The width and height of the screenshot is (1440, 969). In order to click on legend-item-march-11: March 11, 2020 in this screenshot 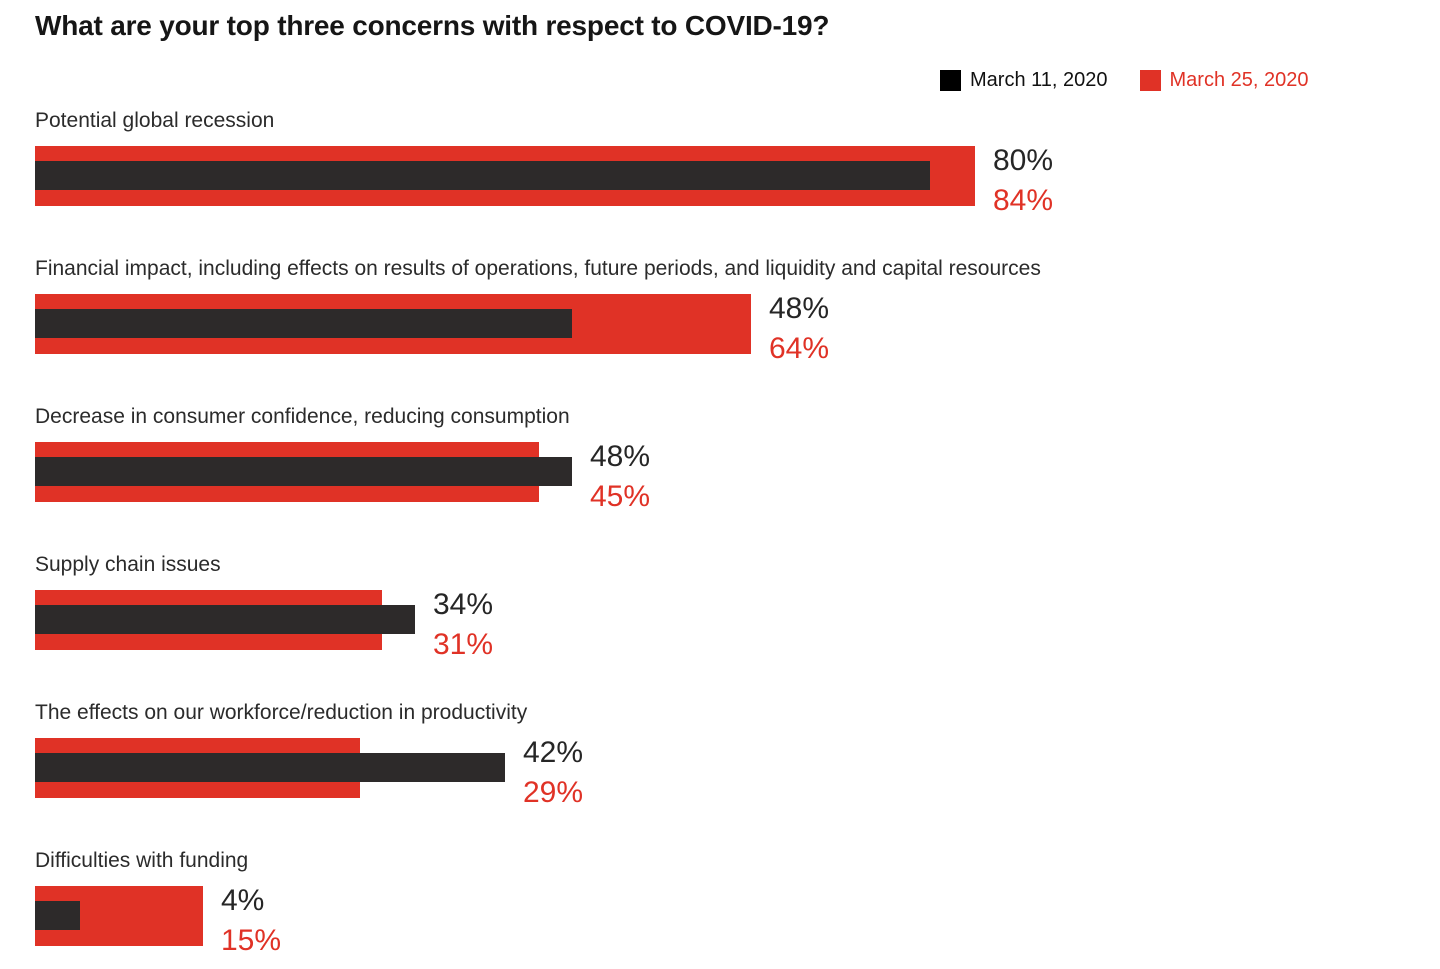, I will do `click(1024, 80)`.